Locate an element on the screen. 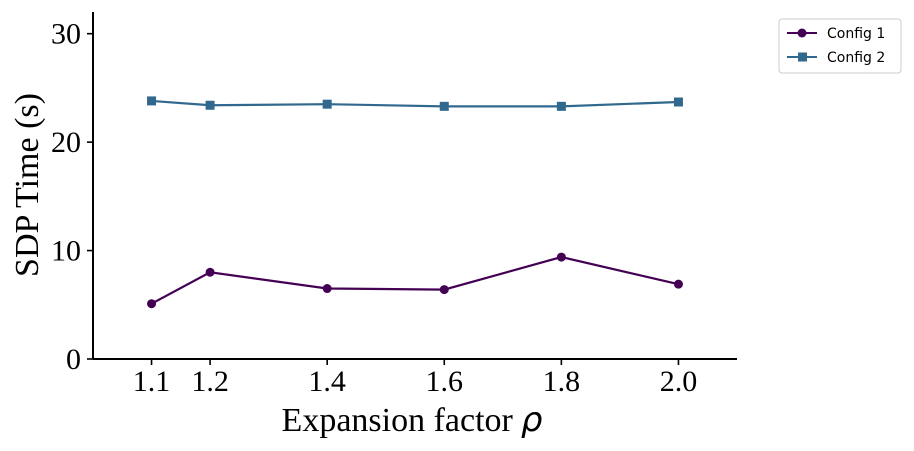 This screenshot has width=914, height=451. x-tick-label: 2.0 is located at coordinates (679, 381).